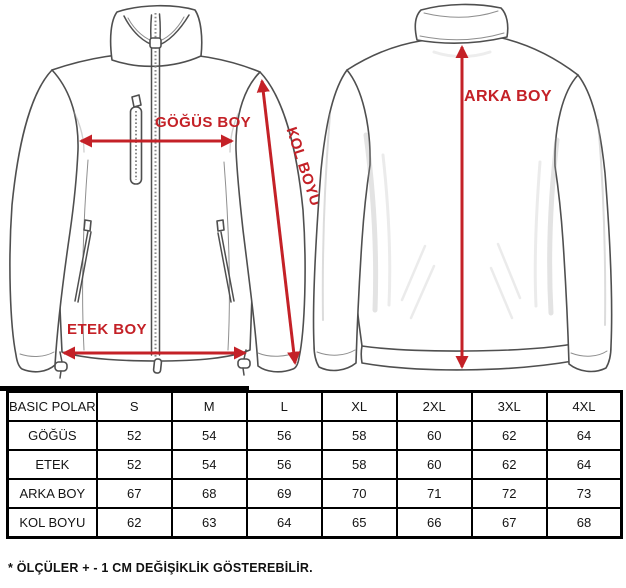  I want to click on table-row: ETEK 52 54 56 58 60 62 64, so click(314, 464).